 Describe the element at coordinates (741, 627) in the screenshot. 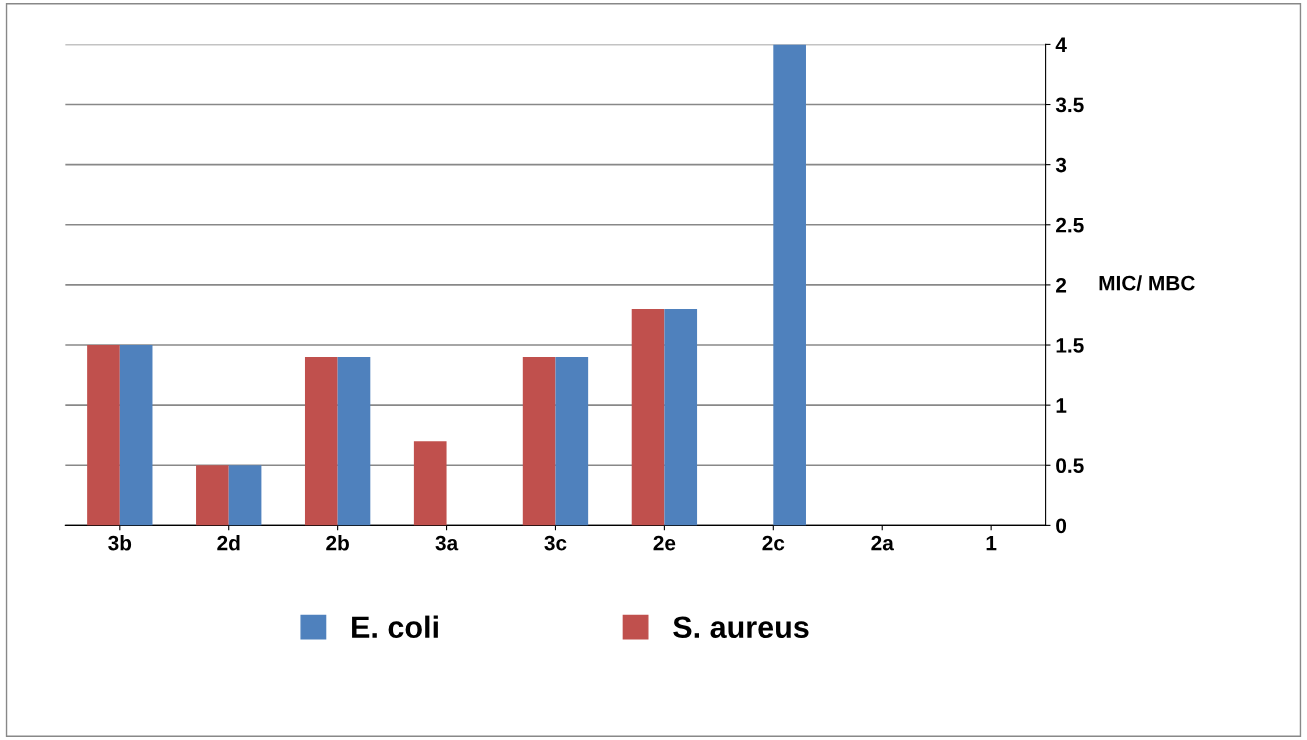

I see `legend-label: S. aureus` at that location.